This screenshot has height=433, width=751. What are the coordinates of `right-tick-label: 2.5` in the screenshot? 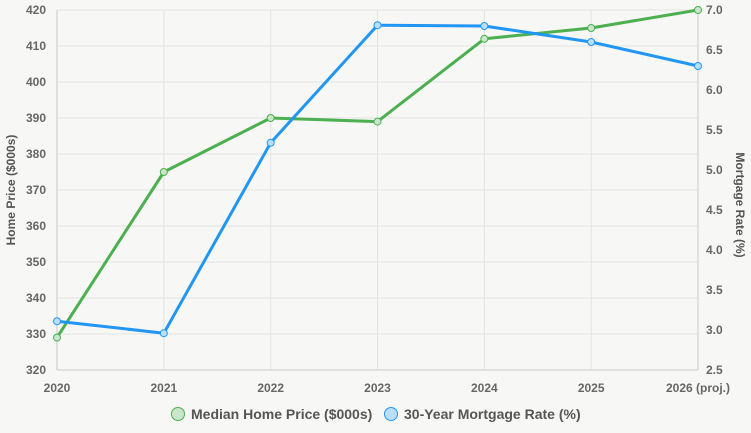 It's located at (714, 370).